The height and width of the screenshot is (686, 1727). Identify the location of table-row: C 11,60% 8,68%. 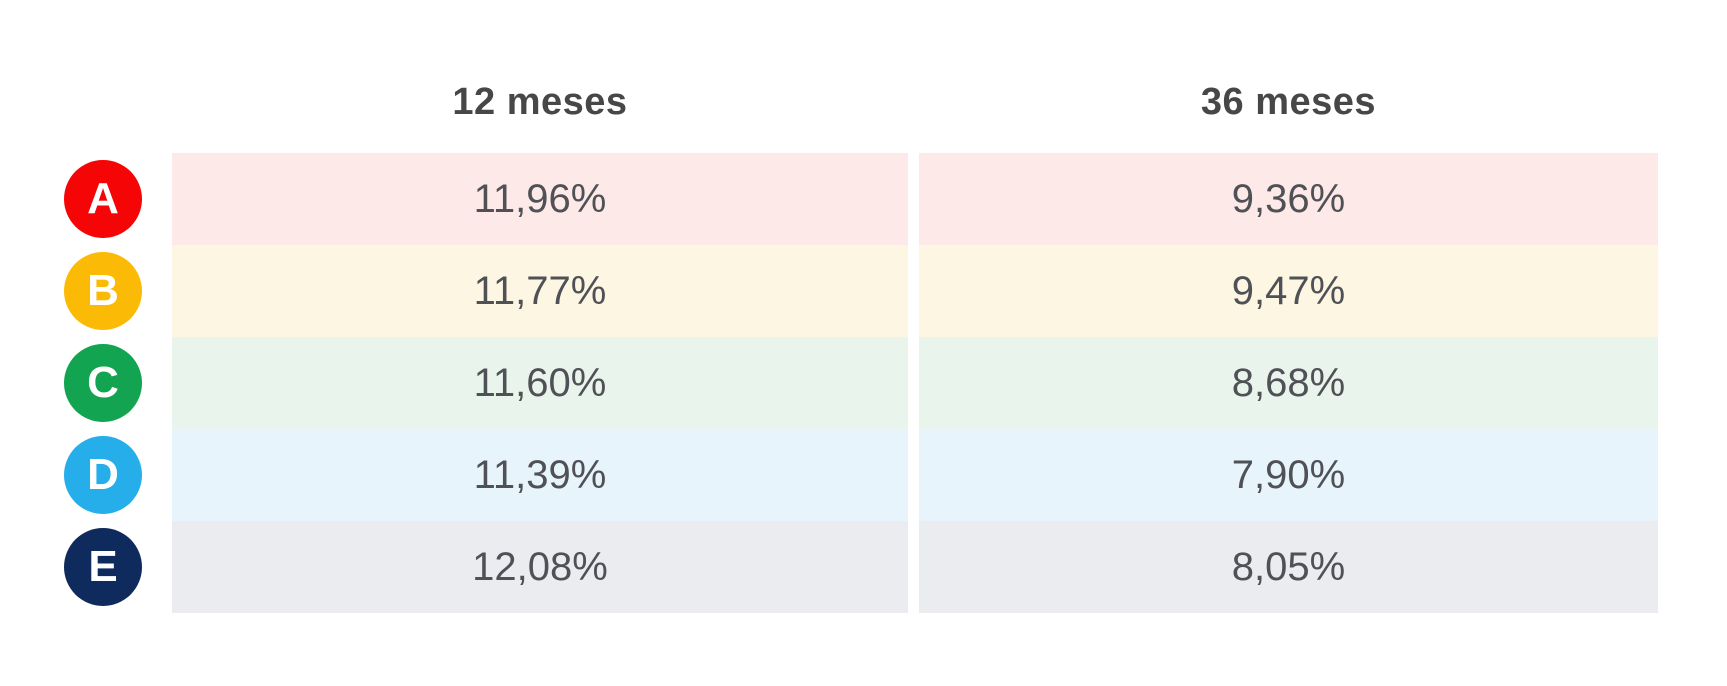
(863, 383).